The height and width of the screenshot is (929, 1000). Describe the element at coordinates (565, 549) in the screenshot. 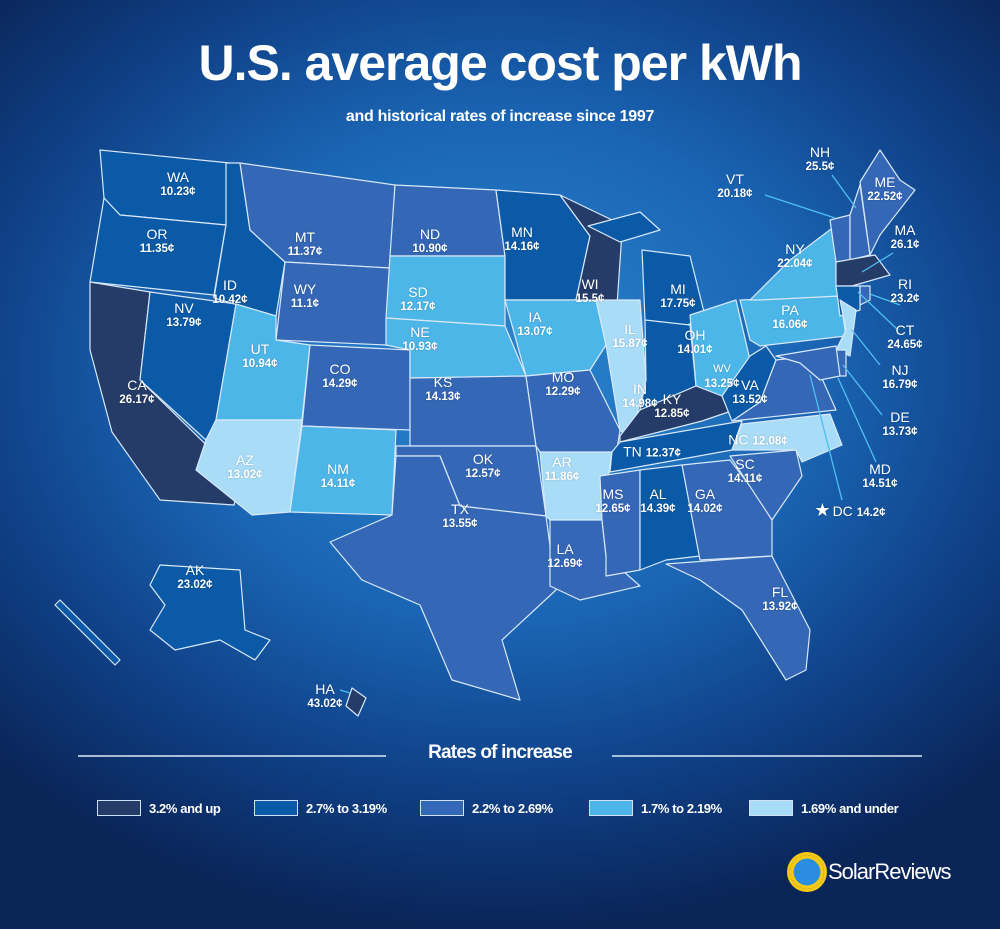

I see `state-abbr: LA` at that location.